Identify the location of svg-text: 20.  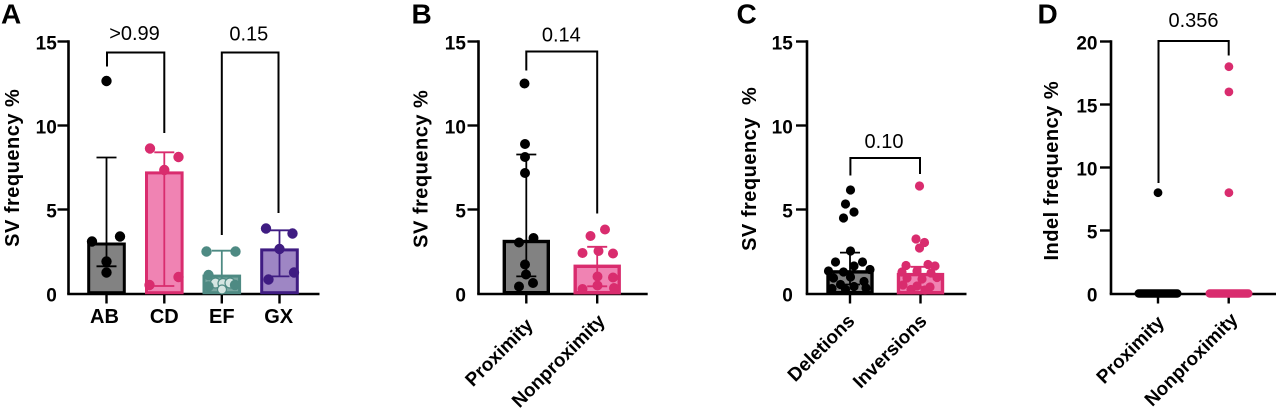
(1086, 44).